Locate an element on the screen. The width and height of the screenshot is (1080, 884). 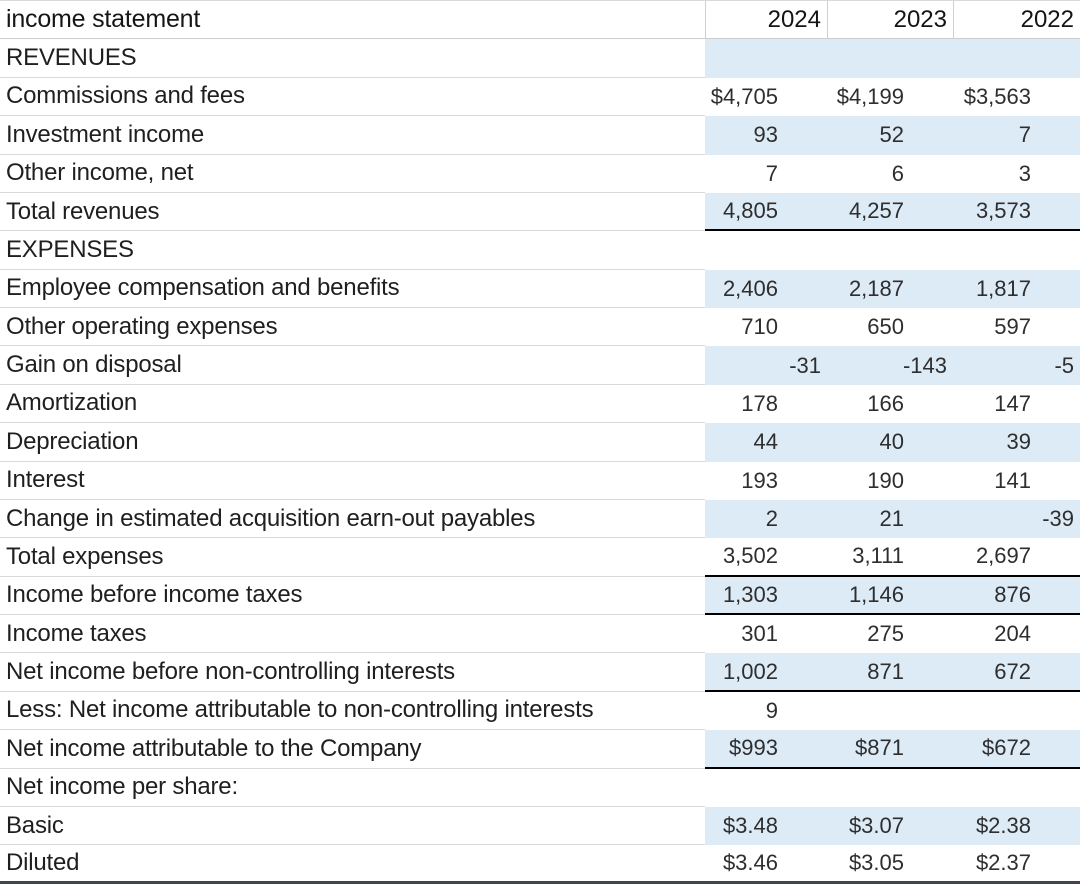
table-row: Commissions and fees $4,705 $4,199 $3,563 is located at coordinates (540, 97).